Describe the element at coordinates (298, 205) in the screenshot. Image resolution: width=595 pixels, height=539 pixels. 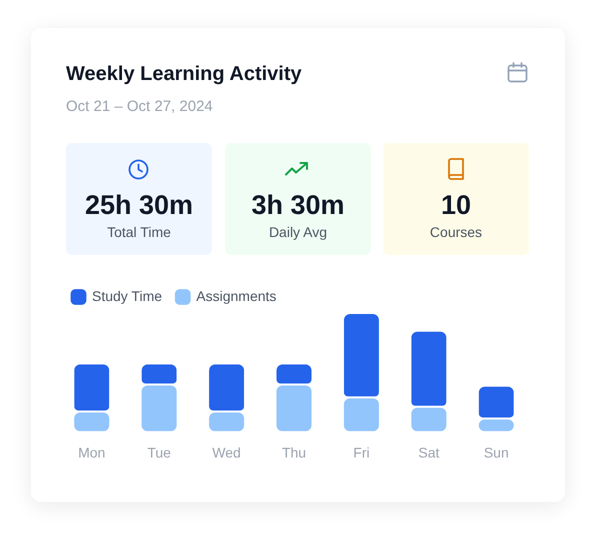
I see `text: 3h 30m` at that location.